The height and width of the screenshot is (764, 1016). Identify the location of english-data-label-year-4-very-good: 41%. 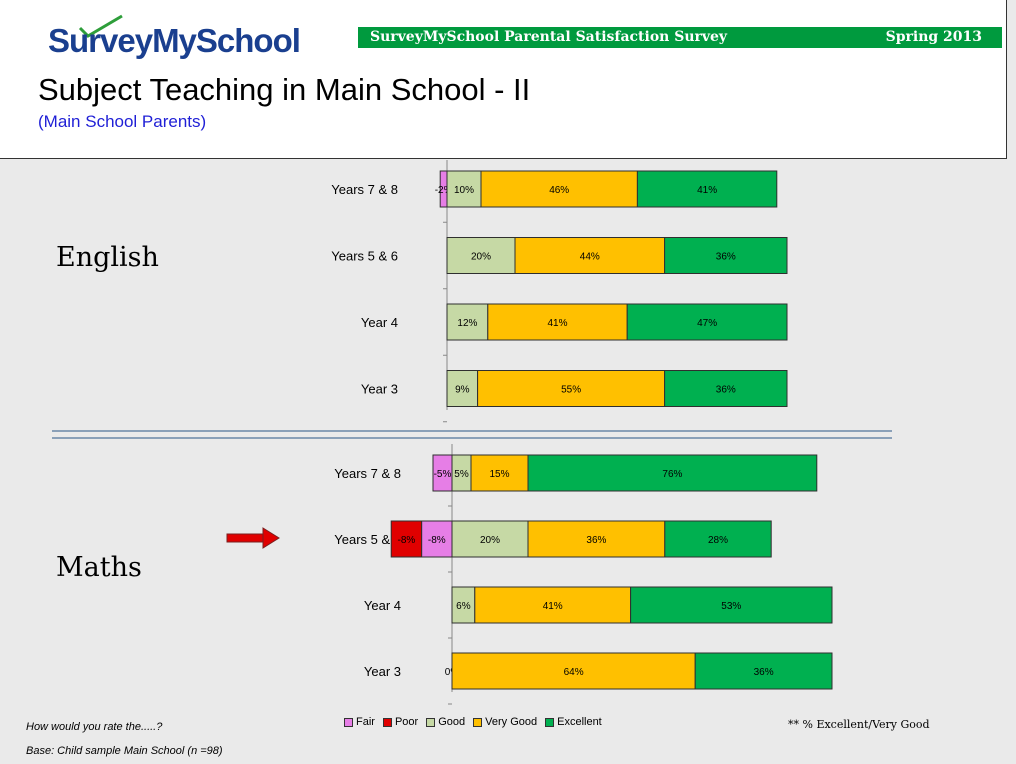
(557, 323).